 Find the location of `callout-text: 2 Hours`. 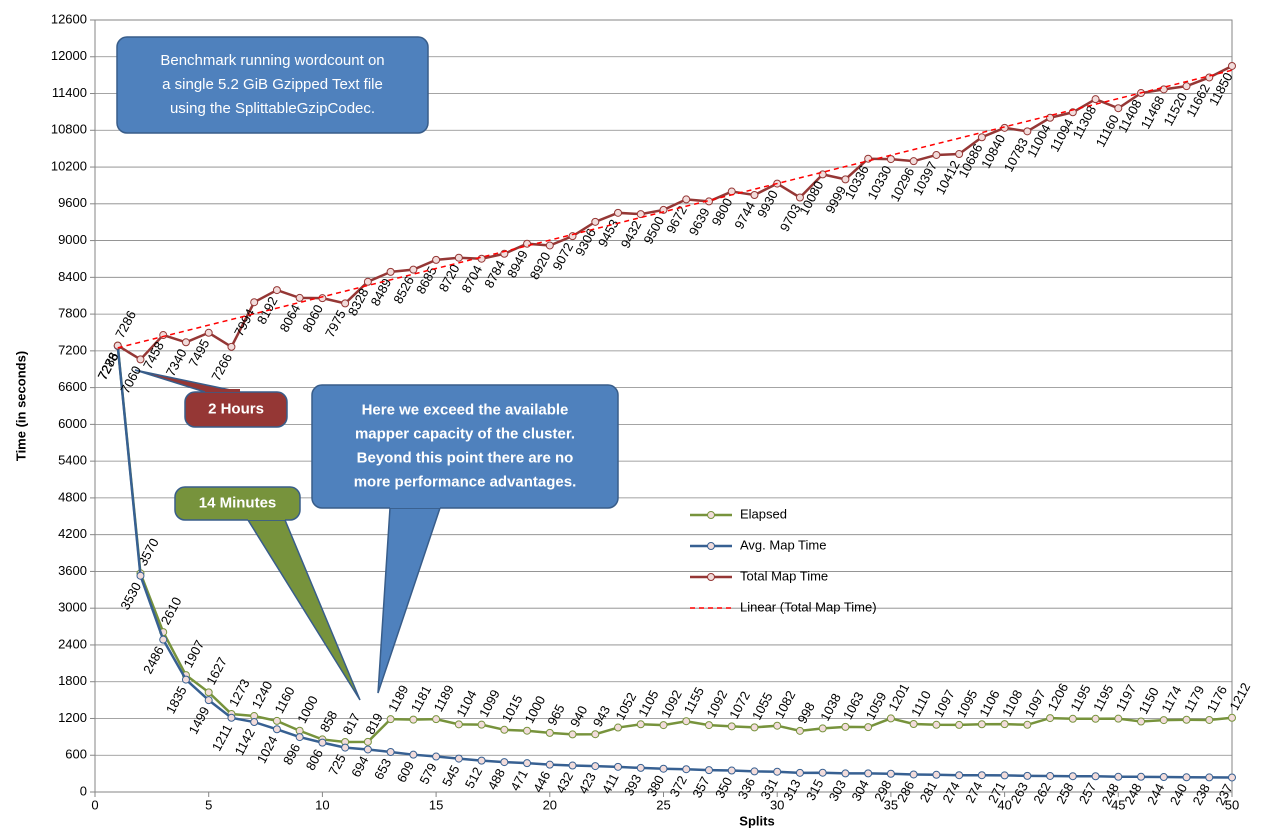

callout-text: 2 Hours is located at coordinates (236, 408).